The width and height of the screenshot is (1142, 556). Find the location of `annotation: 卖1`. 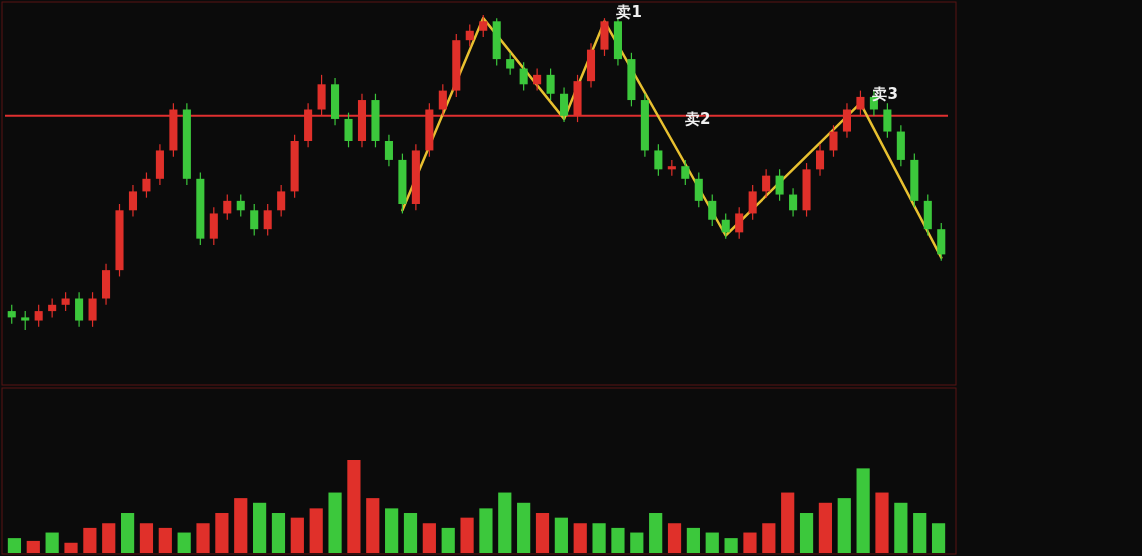

annotation: 卖1 is located at coordinates (629, 12).